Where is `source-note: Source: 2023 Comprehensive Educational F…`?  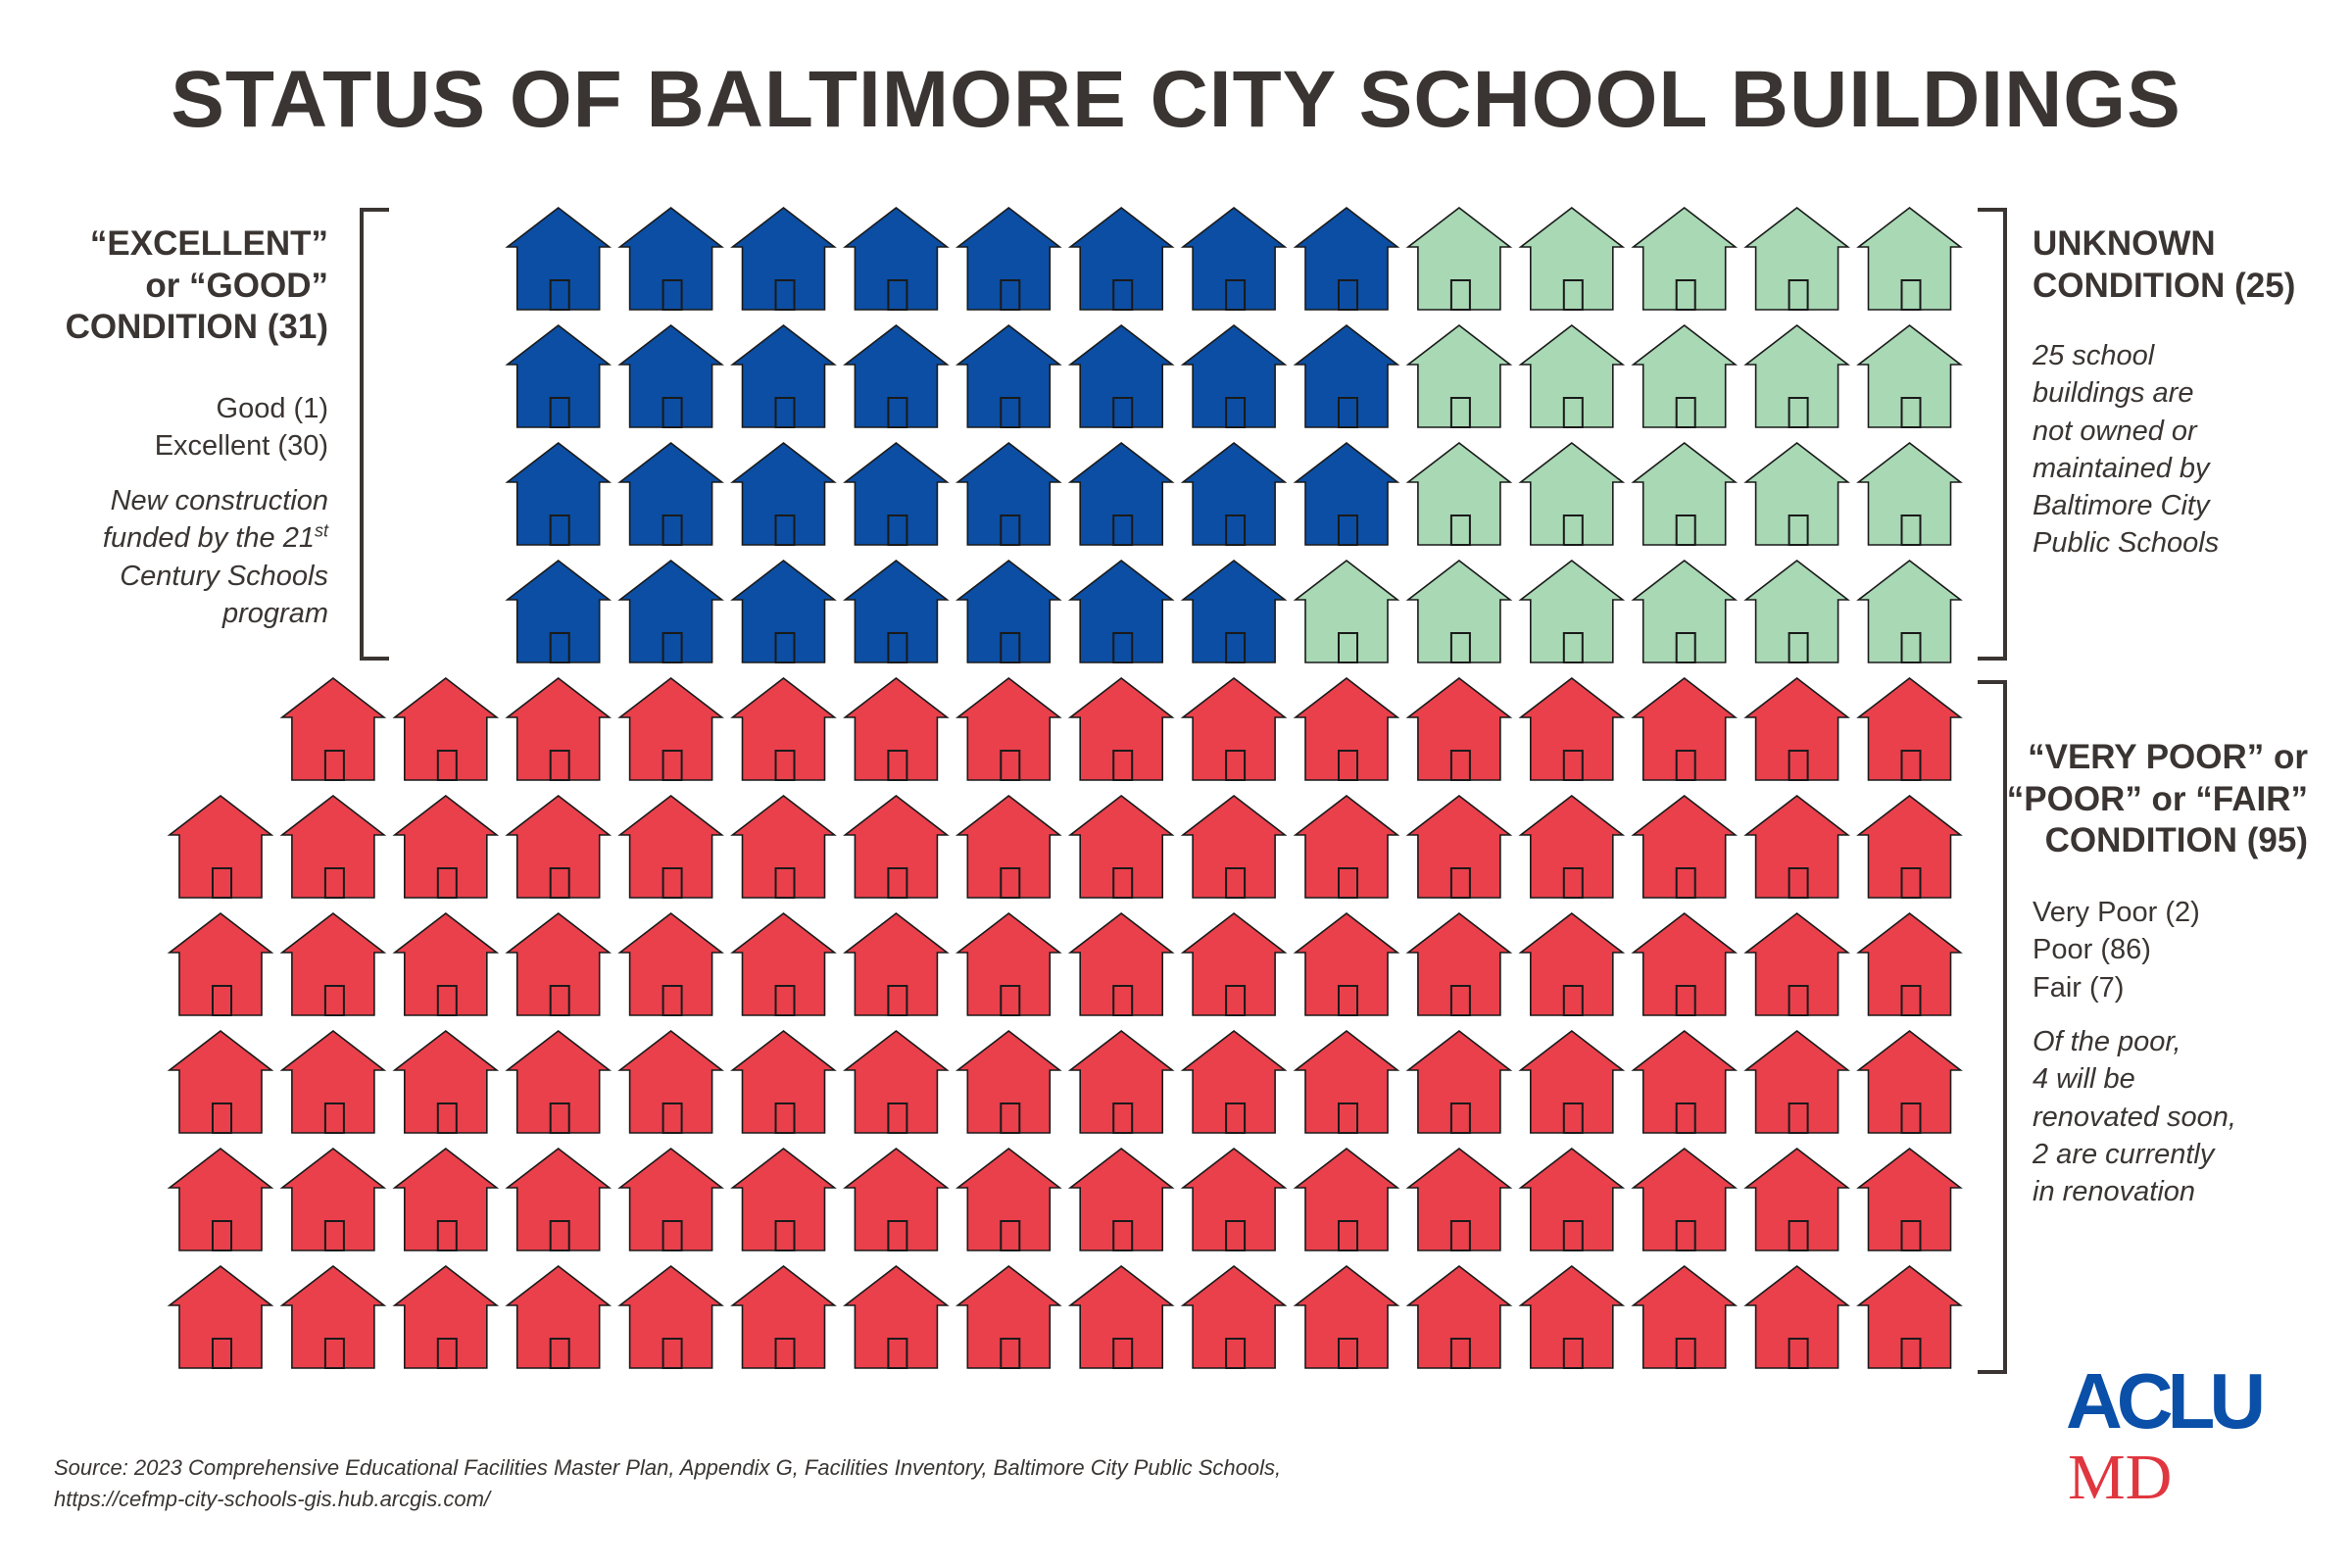
source-note: Source: 2023 Comprehensive Educational F… is located at coordinates (668, 1483).